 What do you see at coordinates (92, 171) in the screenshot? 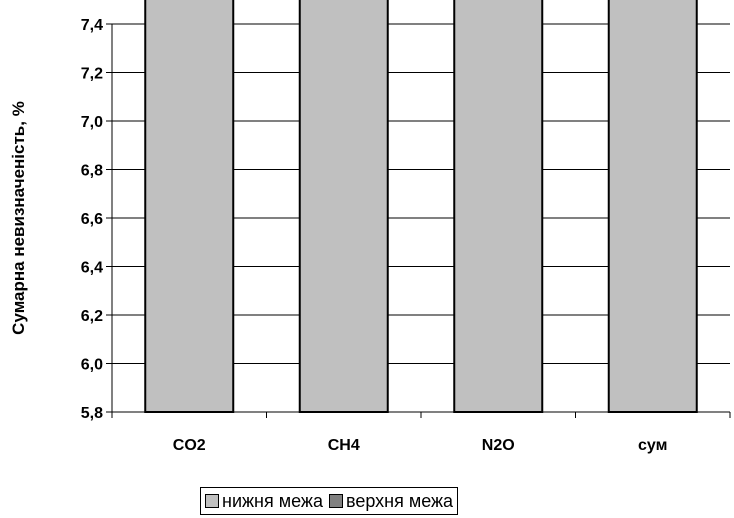
I see `y-tick-label: 6,8` at bounding box center [92, 171].